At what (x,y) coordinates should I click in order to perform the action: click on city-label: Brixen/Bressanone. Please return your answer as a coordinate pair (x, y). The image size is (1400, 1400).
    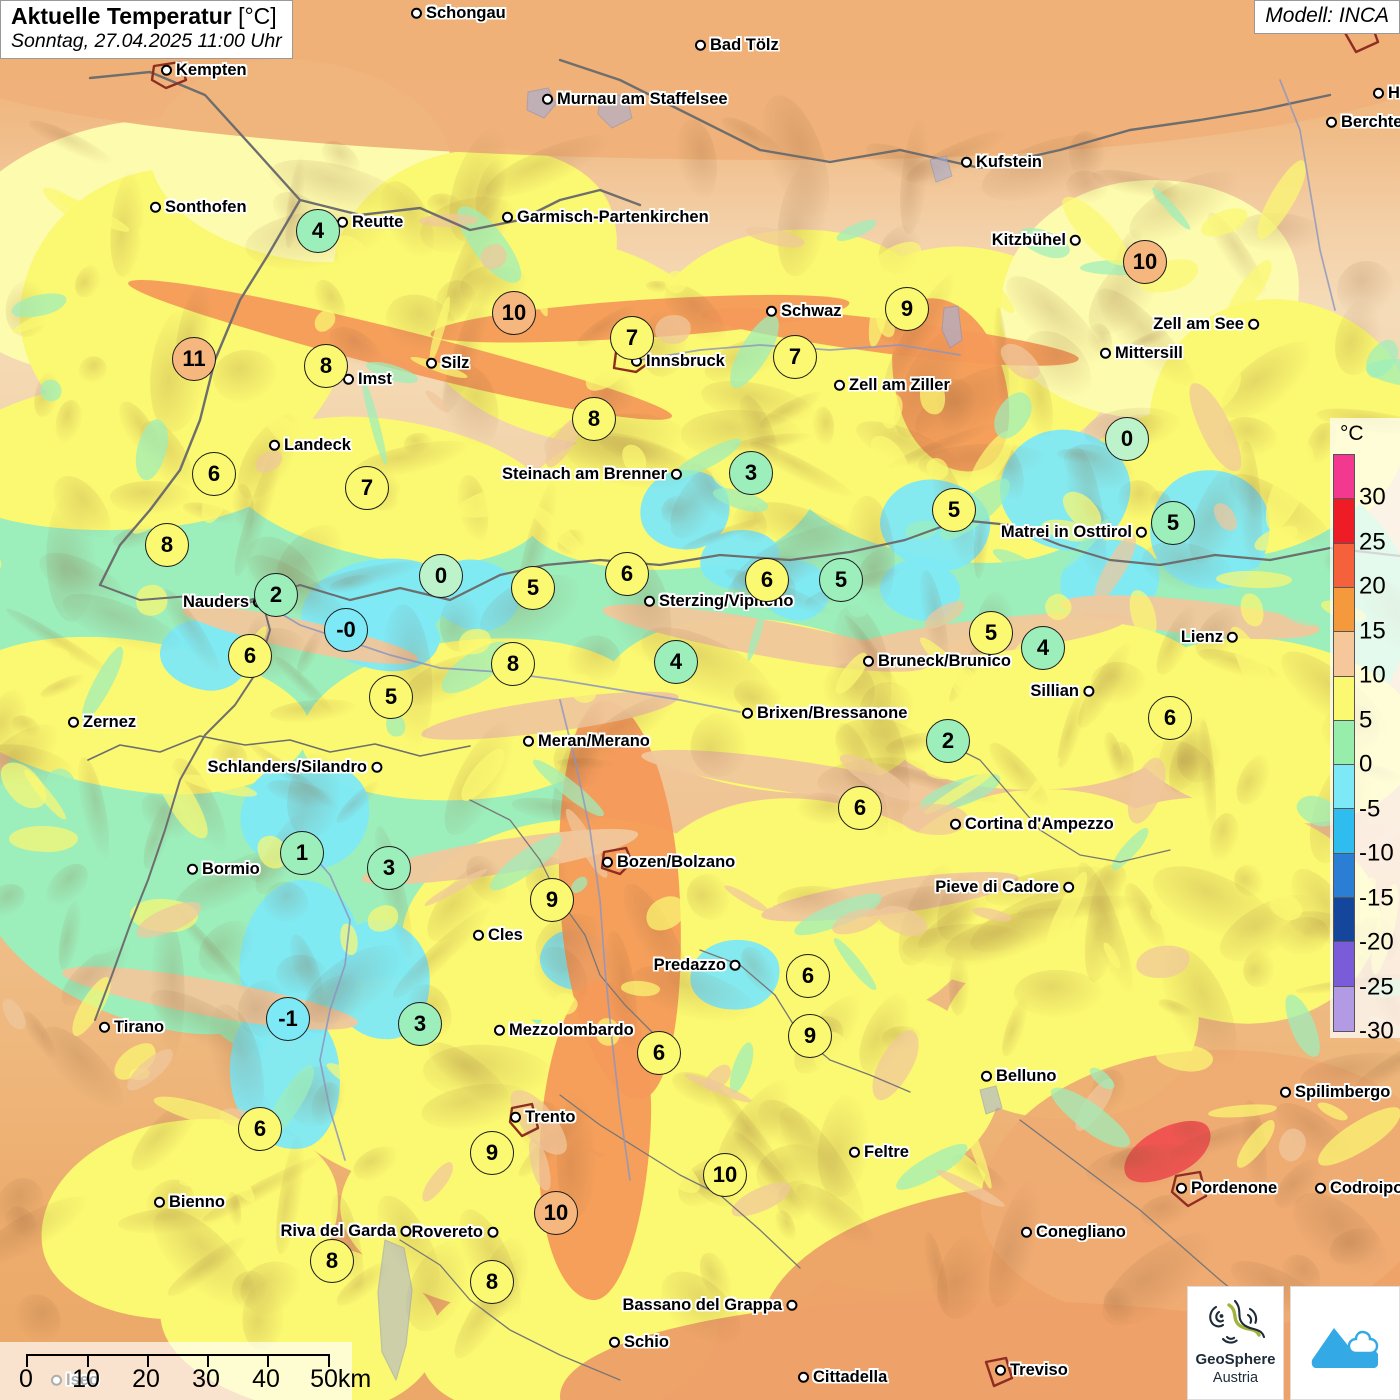
    Looking at the image, I should click on (824, 713).